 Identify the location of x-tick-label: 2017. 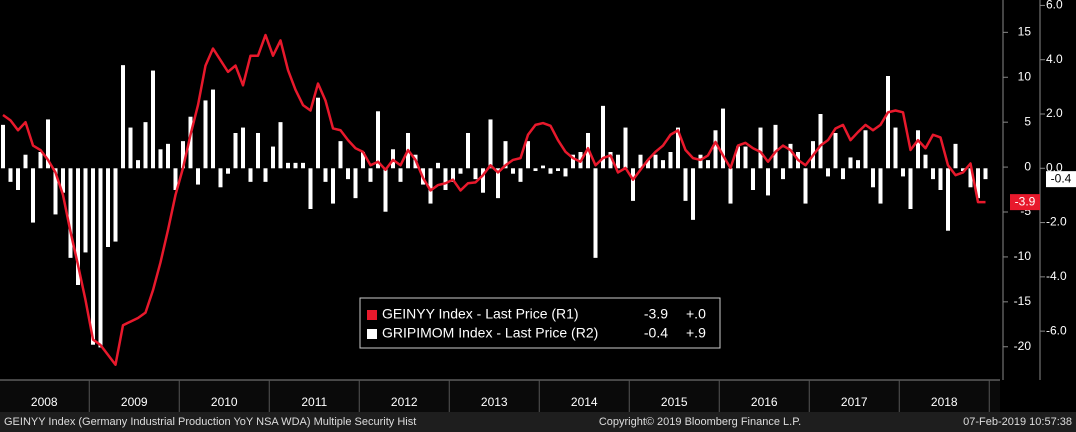
(854, 402).